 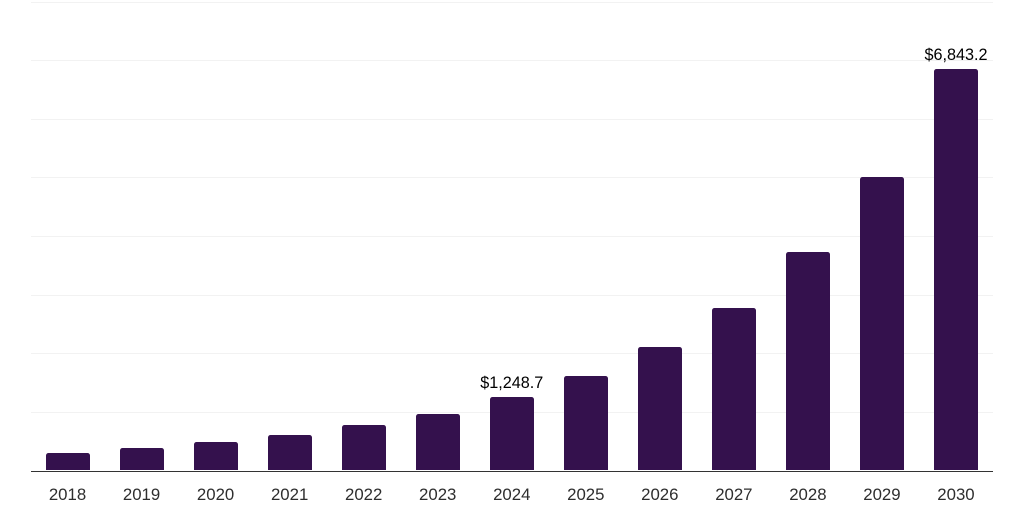 What do you see at coordinates (659, 408) in the screenshot?
I see `bar-2026` at bounding box center [659, 408].